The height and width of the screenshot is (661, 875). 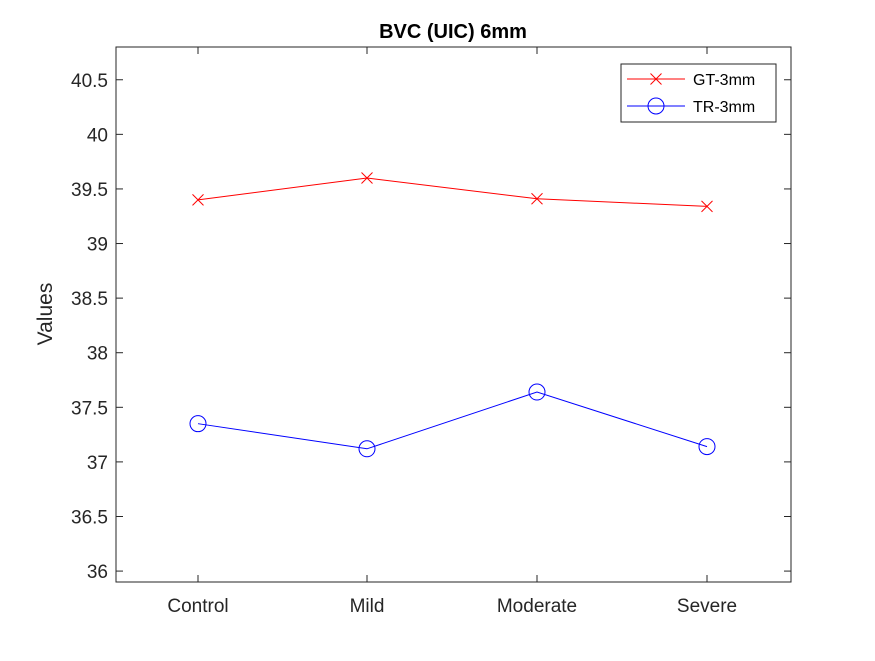 What do you see at coordinates (97, 245) in the screenshot?
I see `y-tick-label: 39` at bounding box center [97, 245].